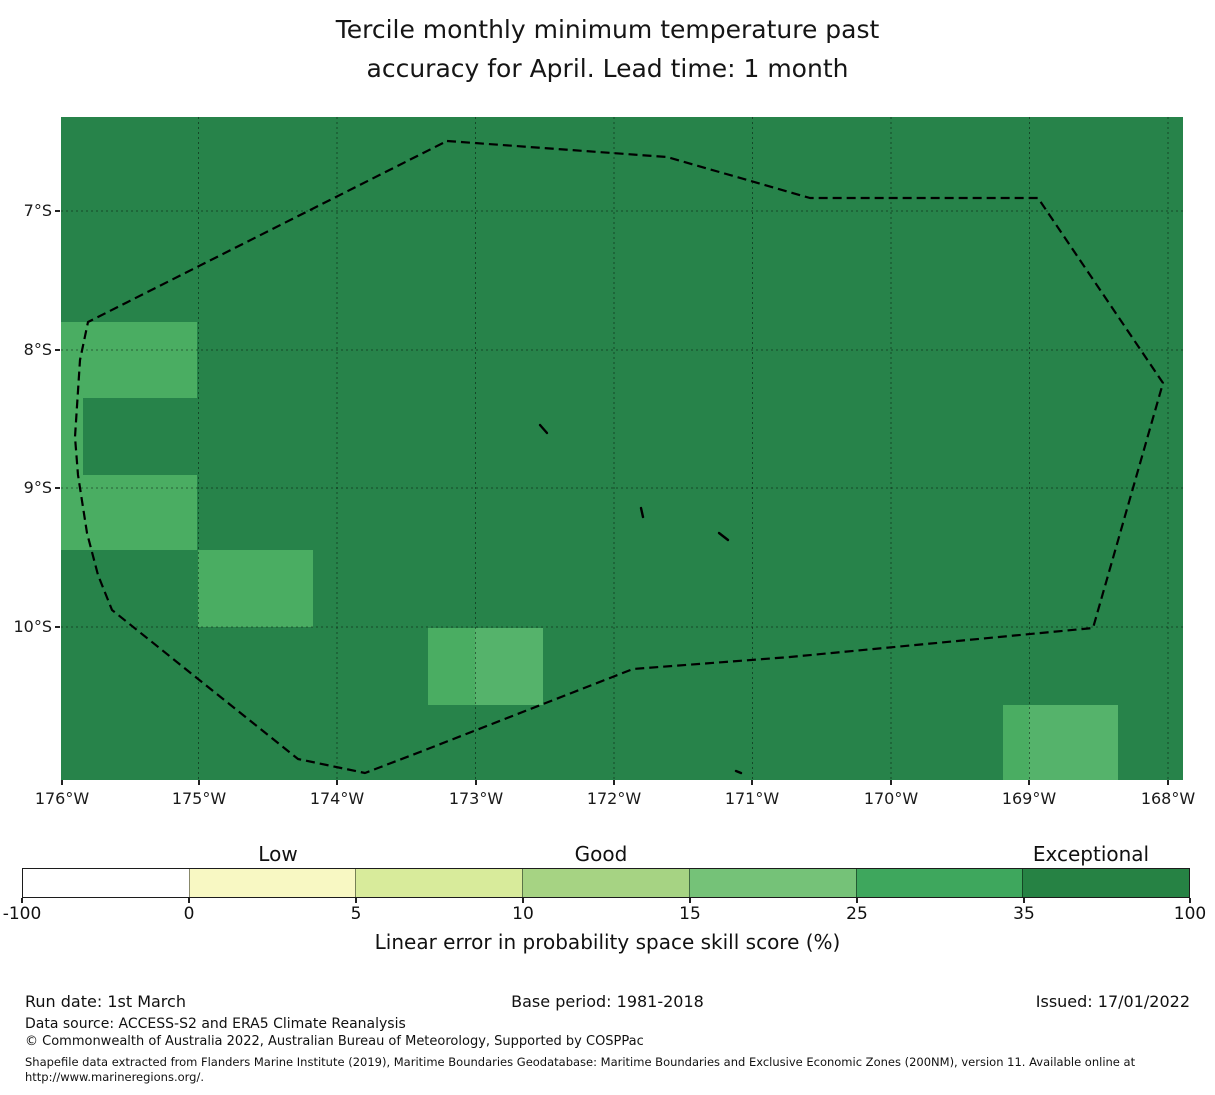  Describe the element at coordinates (857, 914) in the screenshot. I see `colorbar-tick-label: 25` at that location.